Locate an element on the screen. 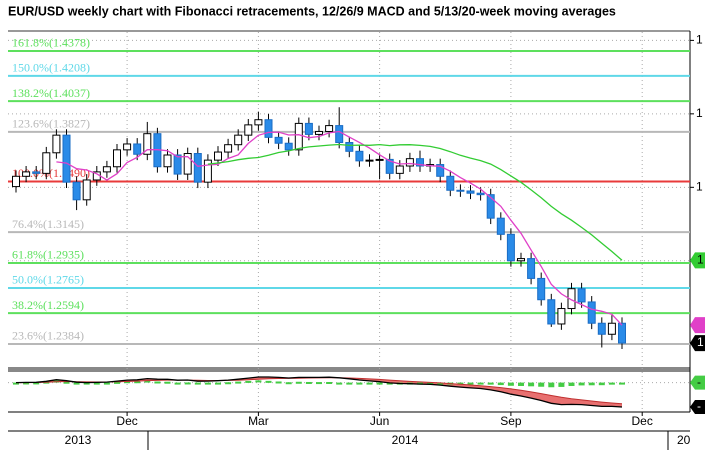 The height and width of the screenshot is (461, 705). fib-label: 38.2%(1.2594) is located at coordinates (48, 305).